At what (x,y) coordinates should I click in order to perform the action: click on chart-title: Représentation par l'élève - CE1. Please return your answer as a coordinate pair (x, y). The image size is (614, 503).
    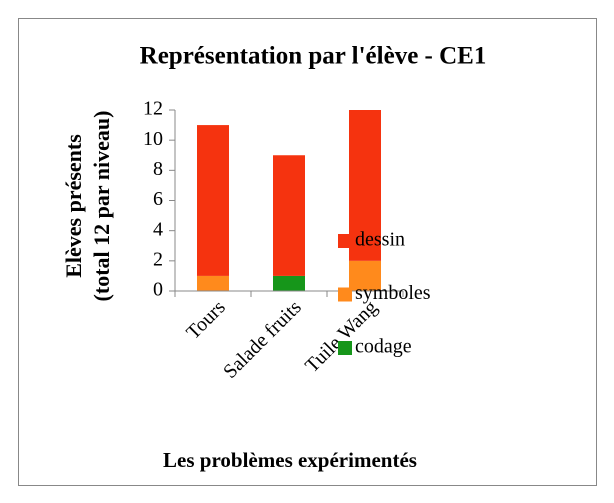
    Looking at the image, I should click on (313, 56).